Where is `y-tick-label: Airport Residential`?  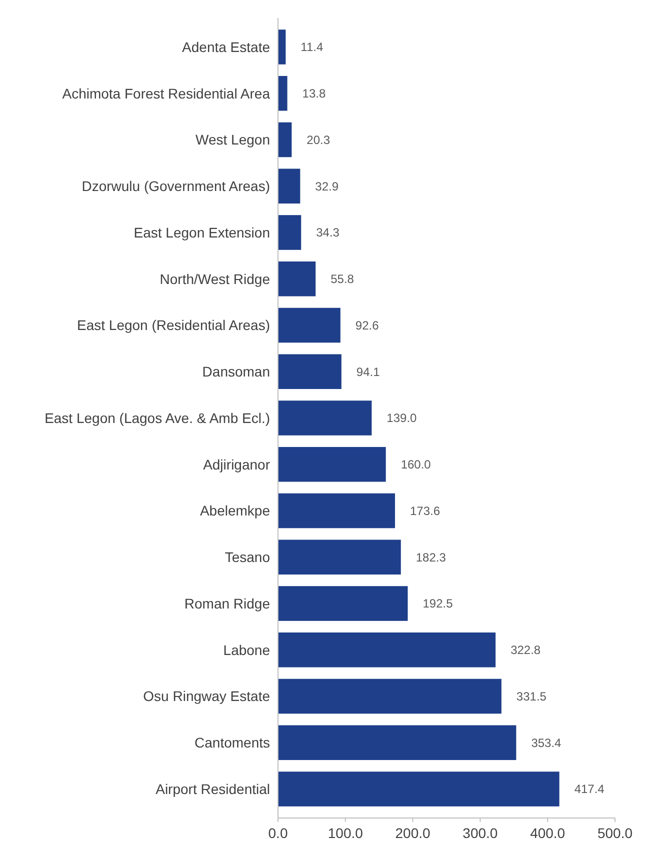
y-tick-label: Airport Residential is located at coordinates (213, 788).